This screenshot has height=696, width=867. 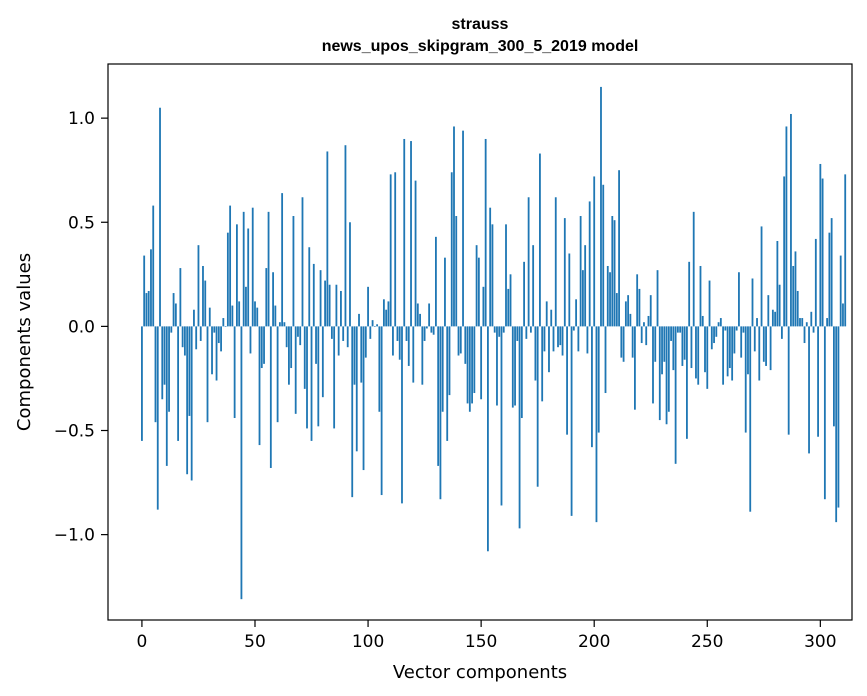 I want to click on x-tick-label: 250, so click(x=707, y=642).